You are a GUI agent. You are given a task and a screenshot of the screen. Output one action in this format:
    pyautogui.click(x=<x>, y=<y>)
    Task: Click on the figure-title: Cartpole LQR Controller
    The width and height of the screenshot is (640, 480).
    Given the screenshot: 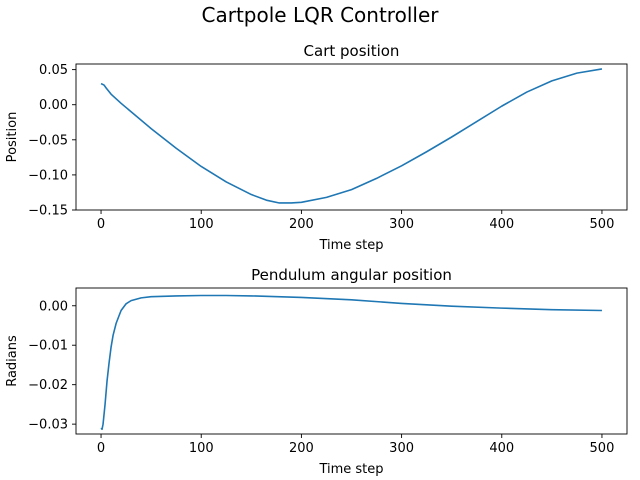 What is the action you would take?
    pyautogui.click(x=321, y=15)
    